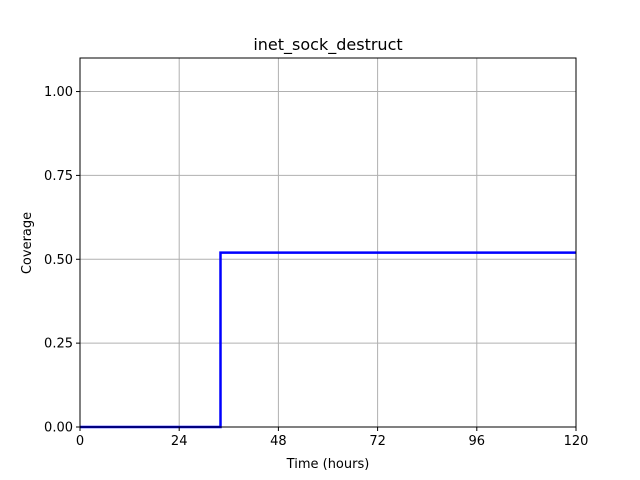 The width and height of the screenshot is (640, 480). Describe the element at coordinates (58, 92) in the screenshot. I see `y-tick-label: 1.00` at that location.